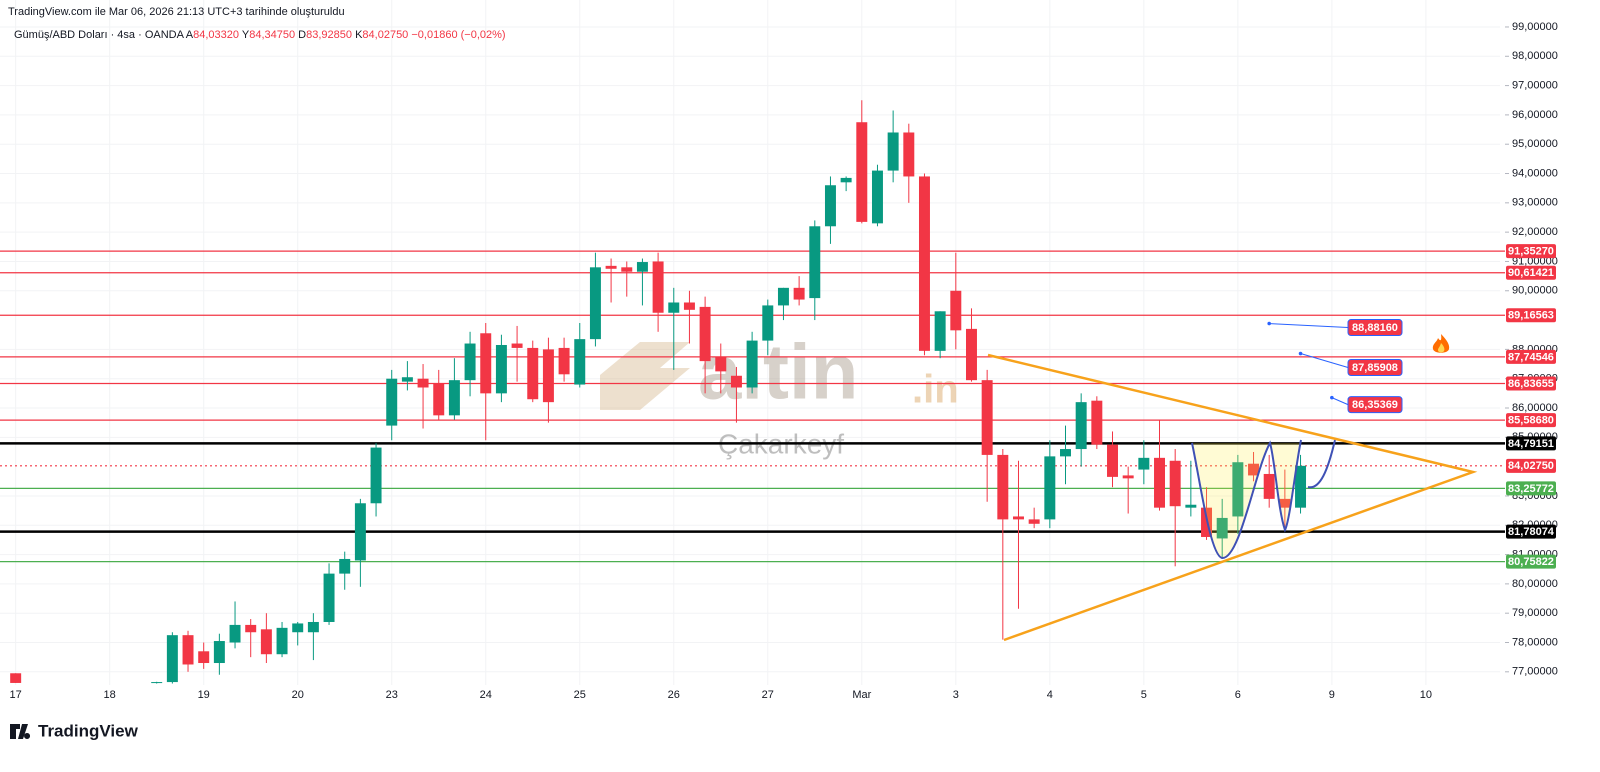 Image resolution: width=1600 pixels, height=772 pixels. Describe the element at coordinates (1535, 672) in the screenshot. I see `y-tick-label: 77,00000` at that location.